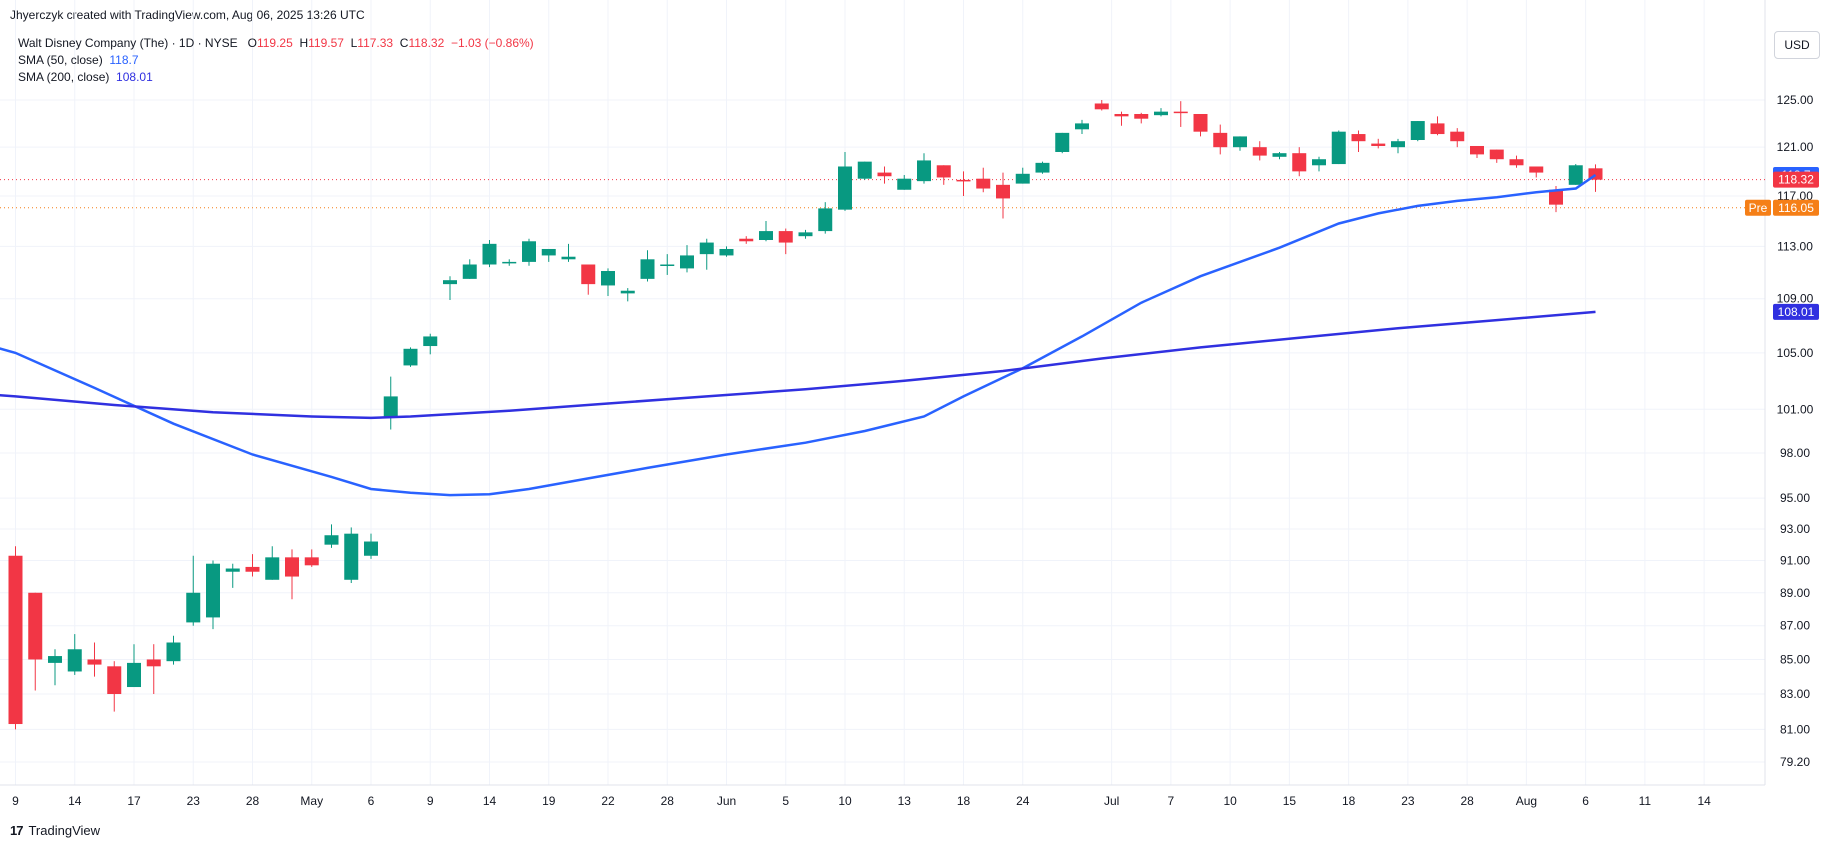 The image size is (1835, 850). Describe the element at coordinates (1795, 498) in the screenshot. I see `price-tick-label: 95.00` at that location.